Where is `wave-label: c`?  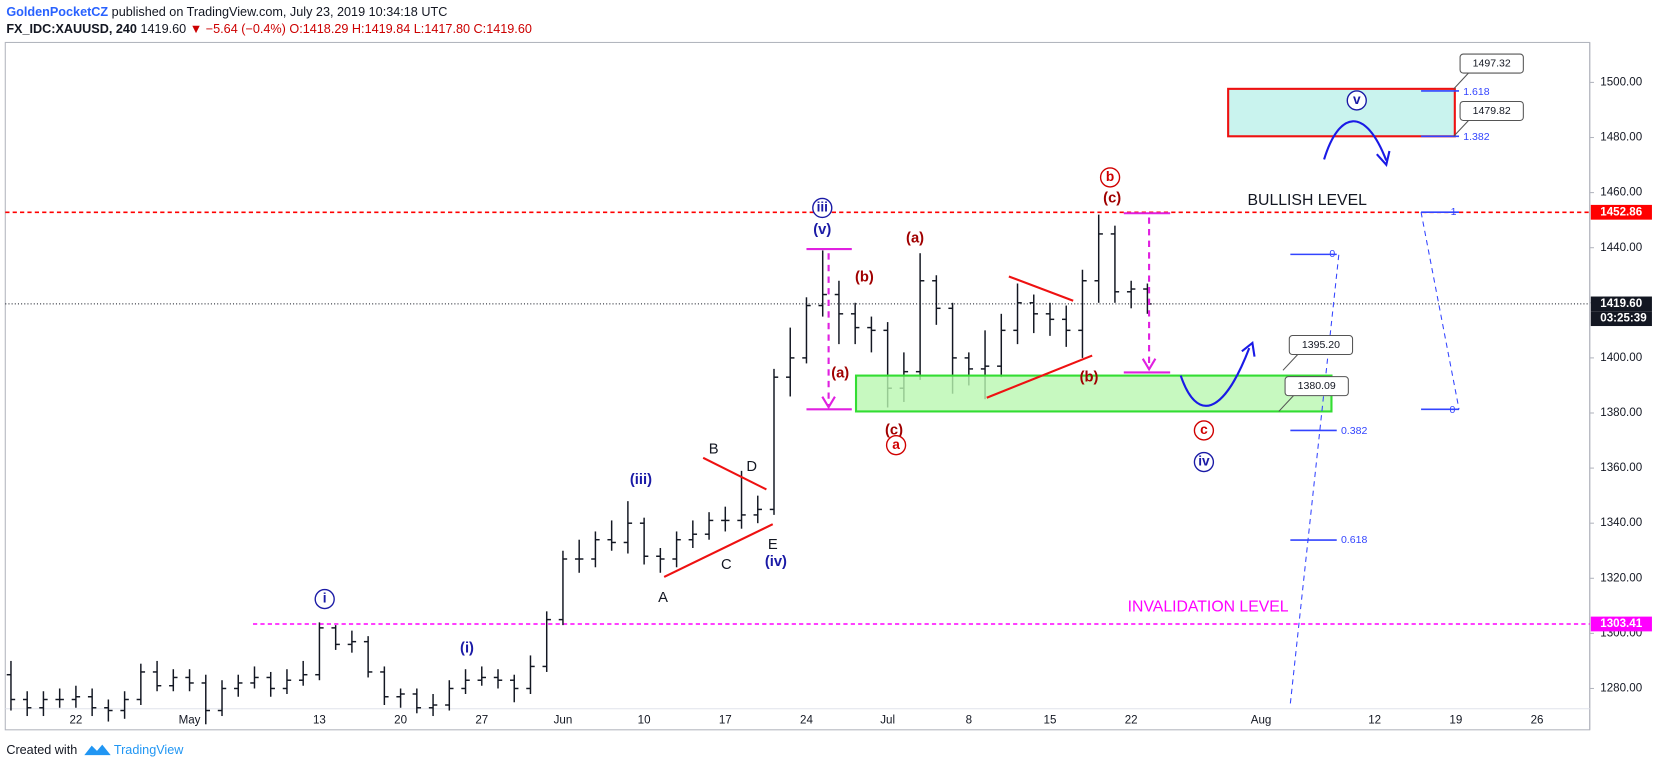
wave-label: c is located at coordinates (1204, 429).